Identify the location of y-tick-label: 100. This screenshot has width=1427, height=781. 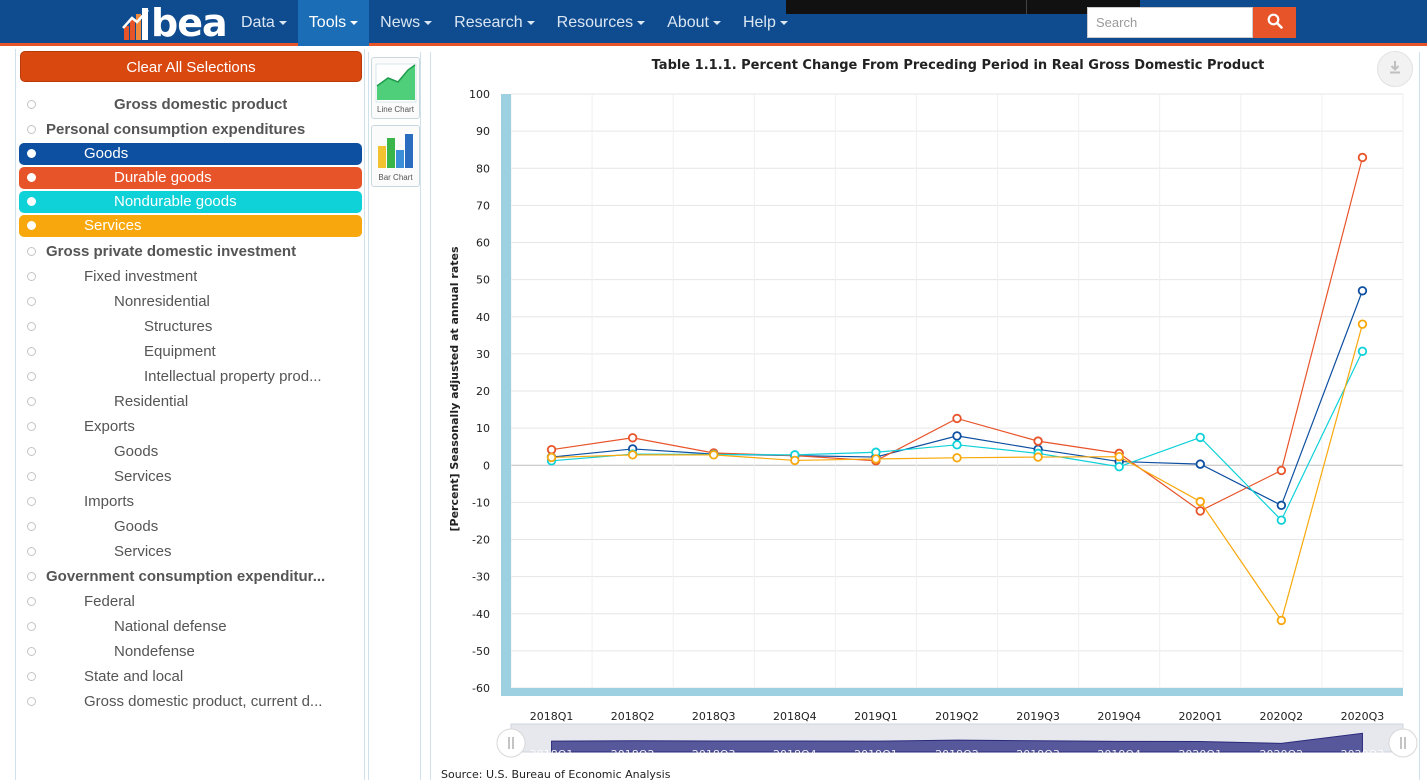
(479, 94).